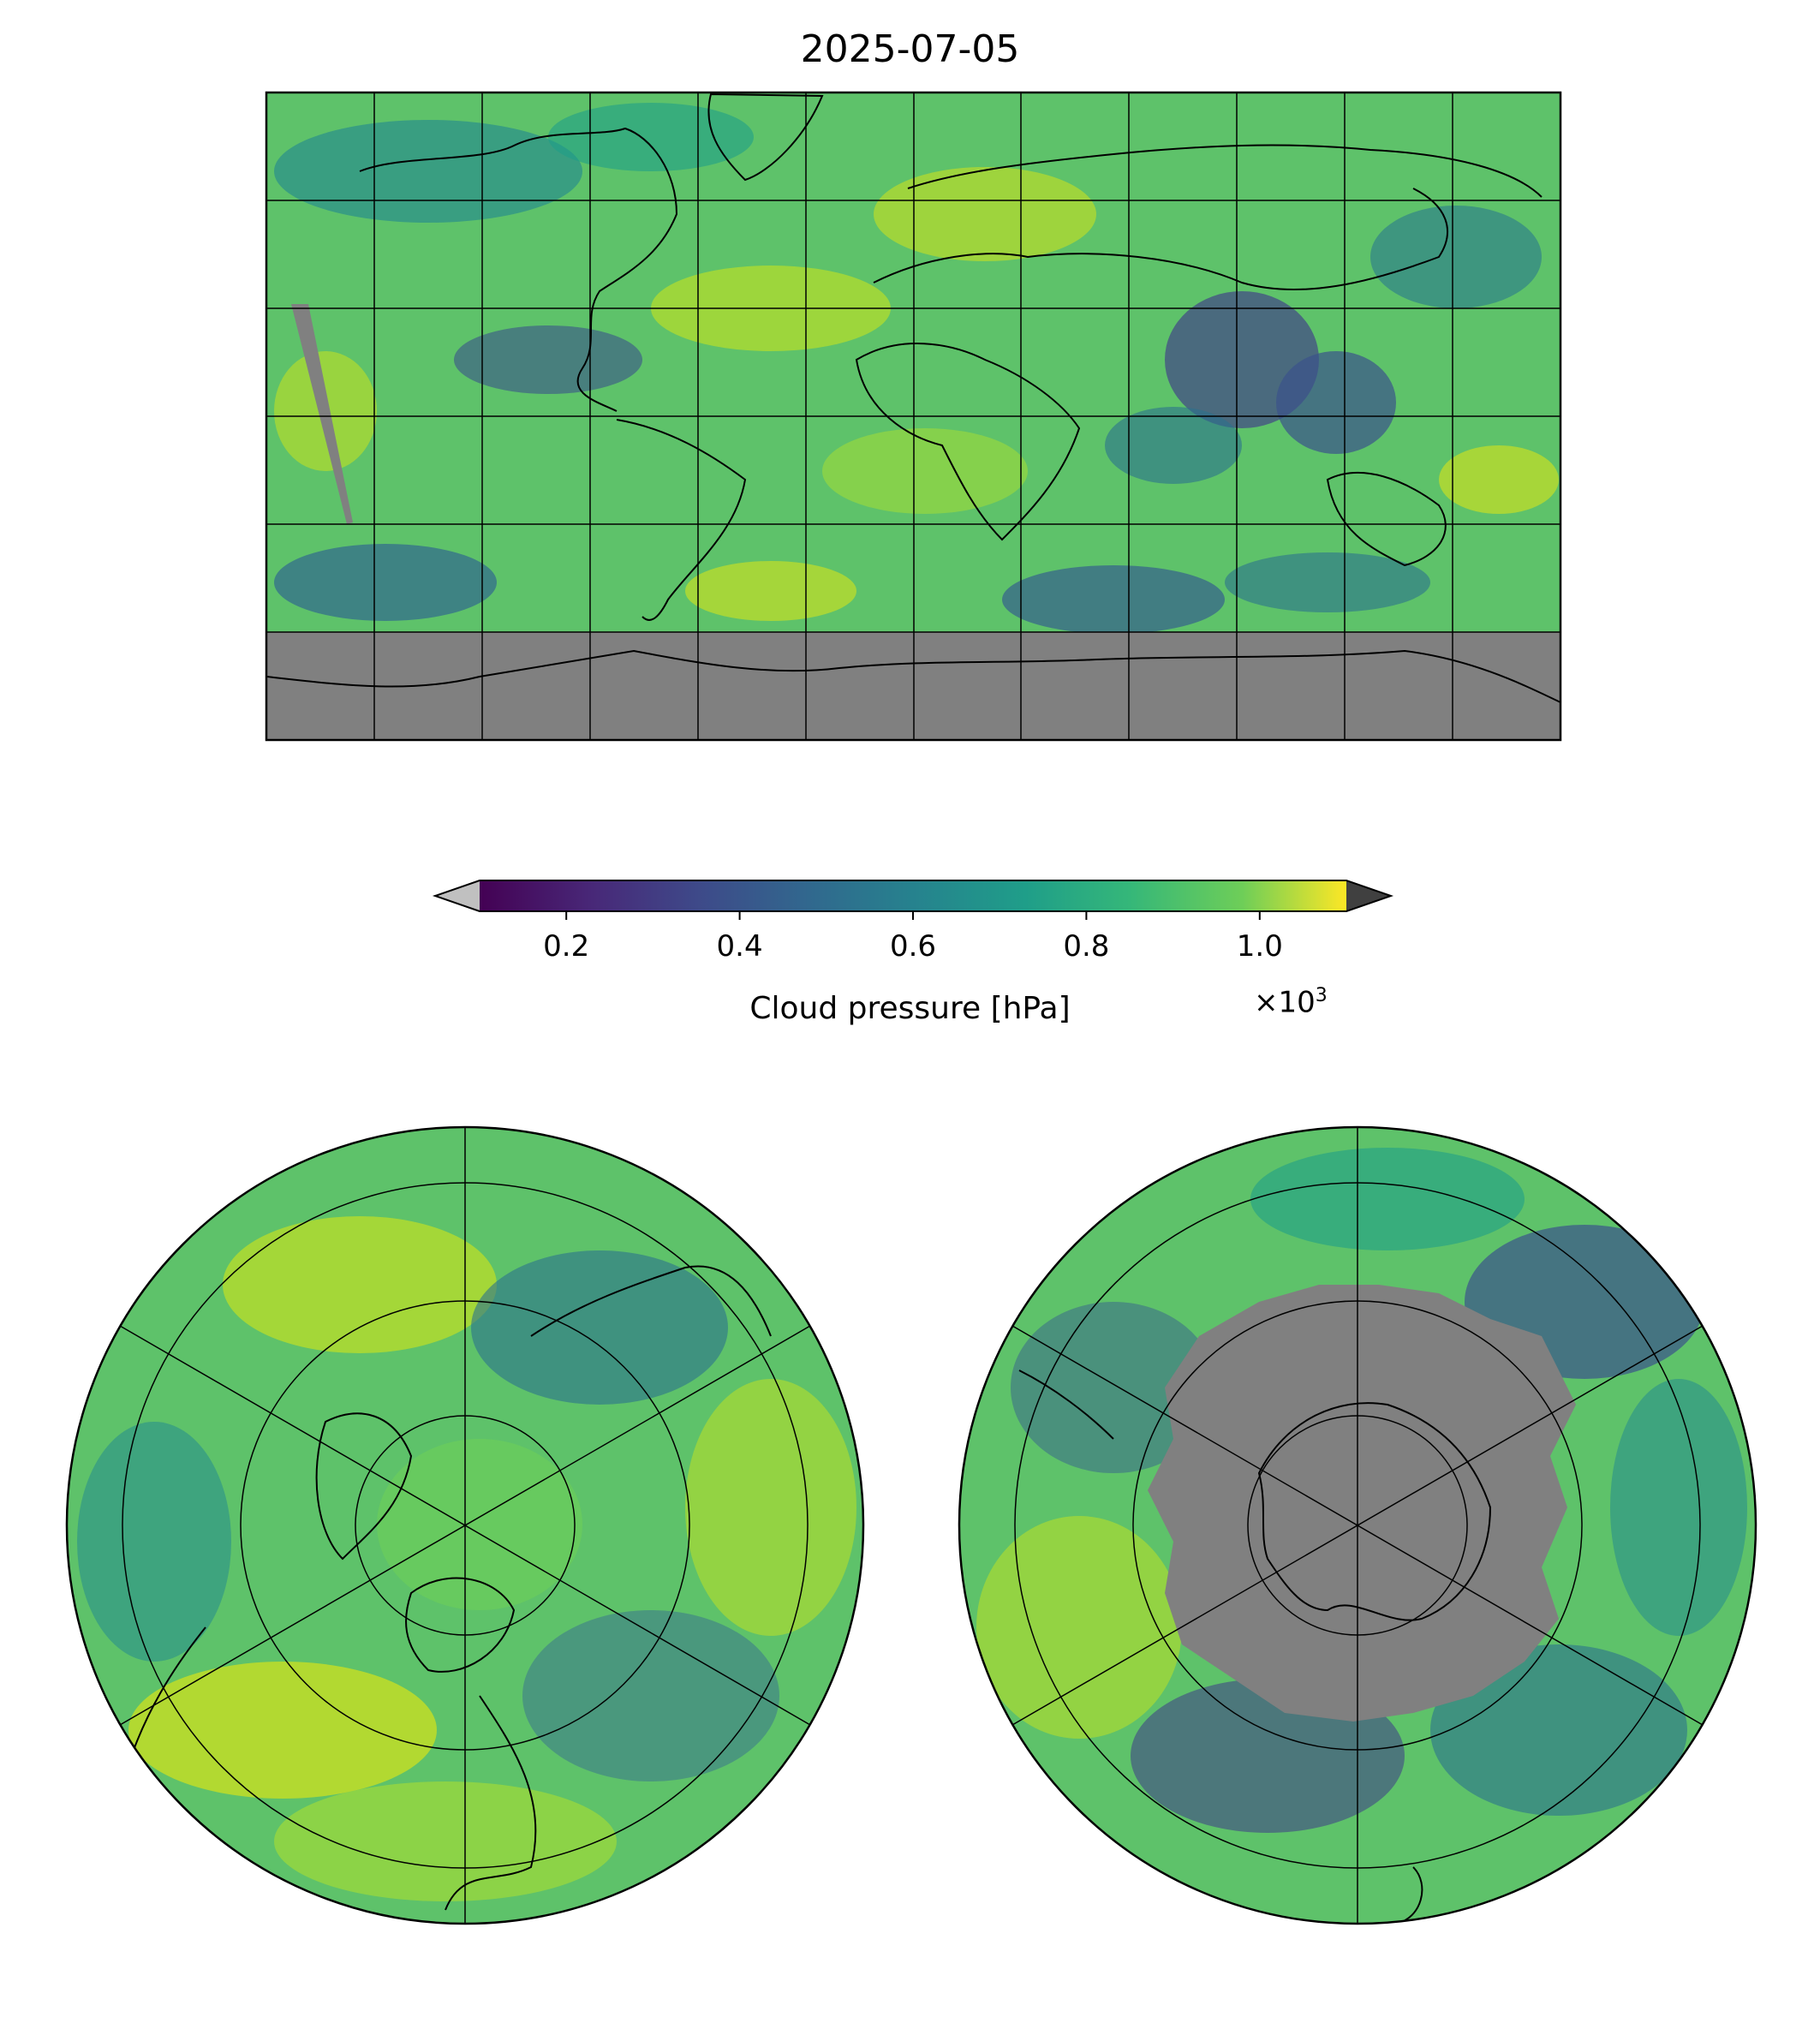 The width and height of the screenshot is (1820, 2023). I want to click on colorbar-ticks: 0.2 0.4 0.6 0.8 1.0, so click(913, 937).